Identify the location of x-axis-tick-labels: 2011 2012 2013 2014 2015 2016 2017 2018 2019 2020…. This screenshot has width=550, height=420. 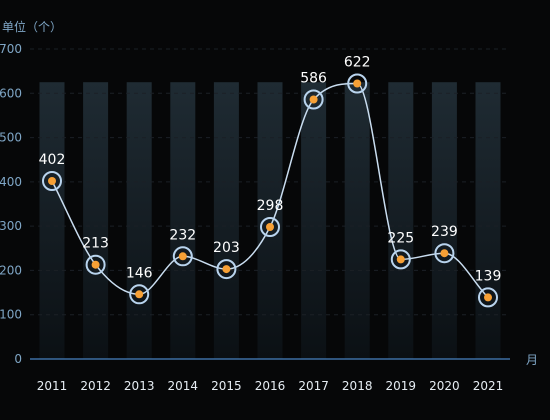
(270, 386).